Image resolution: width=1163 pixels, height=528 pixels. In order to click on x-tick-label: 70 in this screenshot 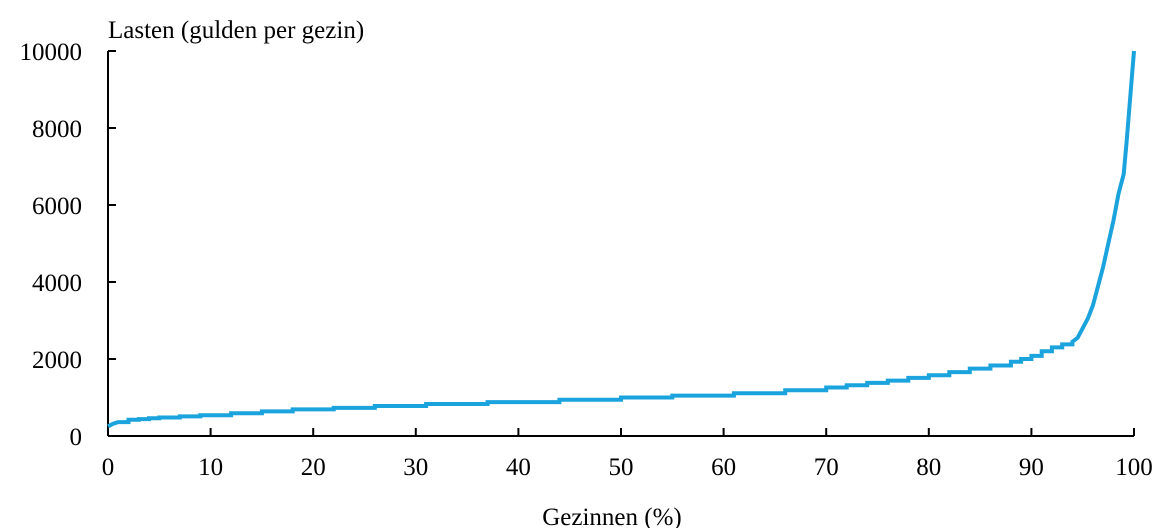, I will do `click(826, 467)`.